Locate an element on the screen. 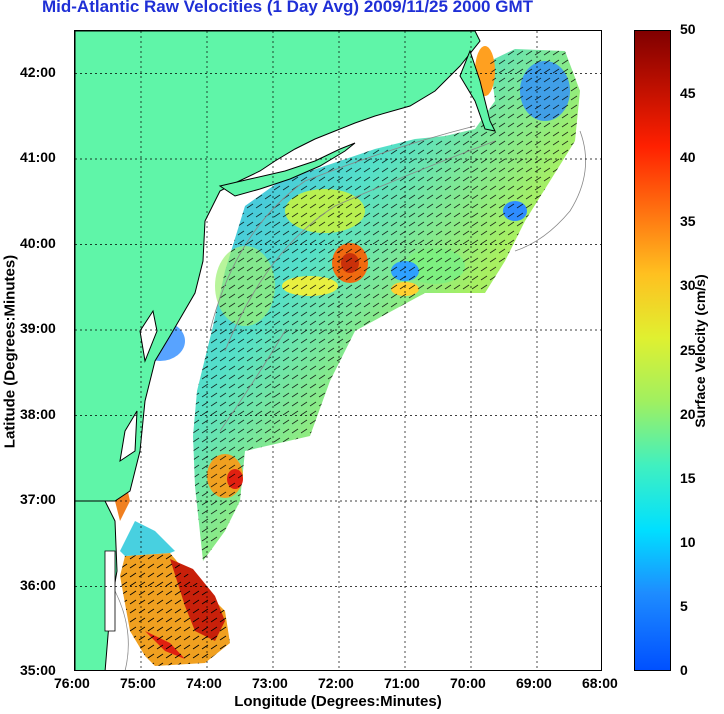  x-axis-label: Longitude (Degrees:Minutes) is located at coordinates (338, 701).